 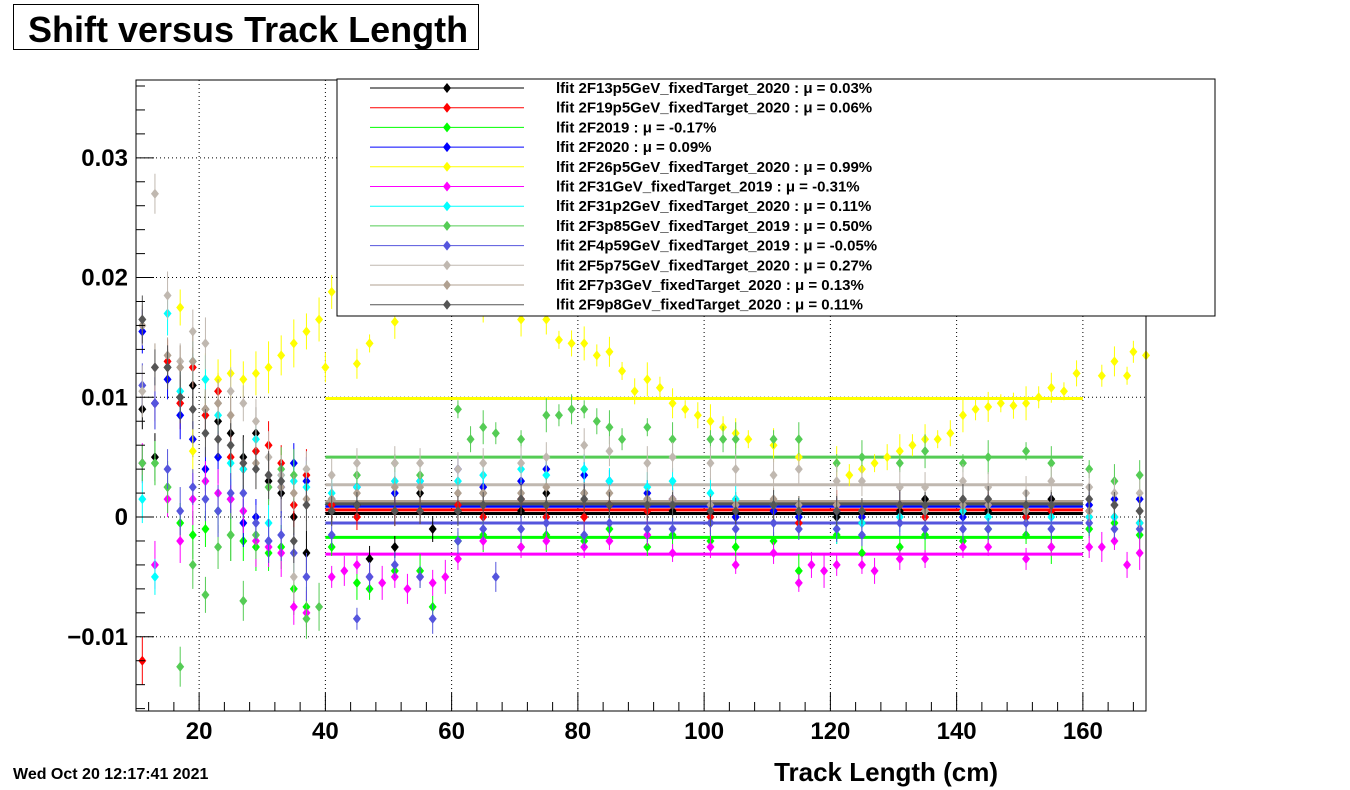 I want to click on chart-title: Shift versus Track Length, so click(x=248, y=29).